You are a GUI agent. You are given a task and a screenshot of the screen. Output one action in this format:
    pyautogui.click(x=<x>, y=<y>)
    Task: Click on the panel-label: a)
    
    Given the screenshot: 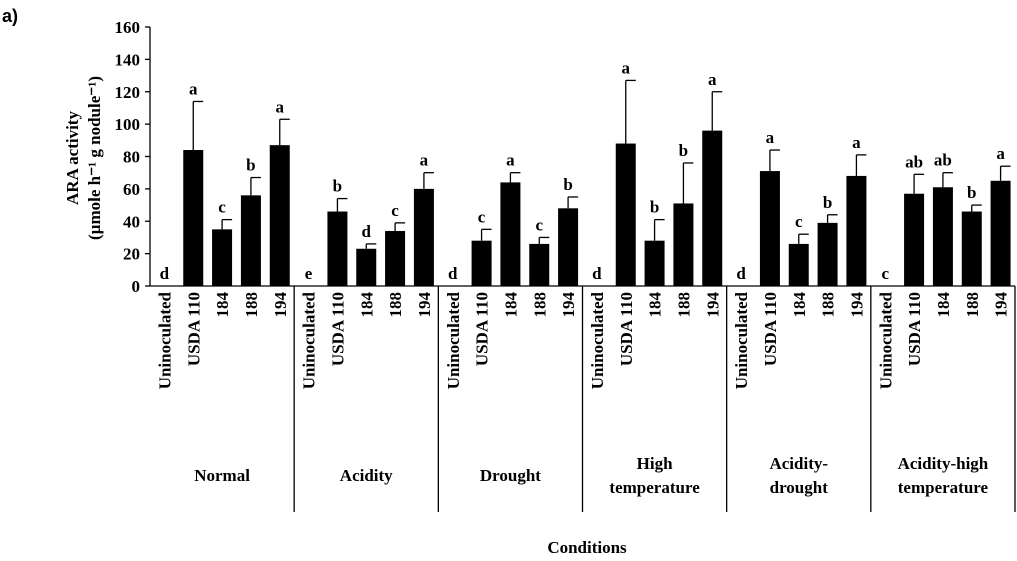 What is the action you would take?
    pyautogui.click(x=10, y=16)
    